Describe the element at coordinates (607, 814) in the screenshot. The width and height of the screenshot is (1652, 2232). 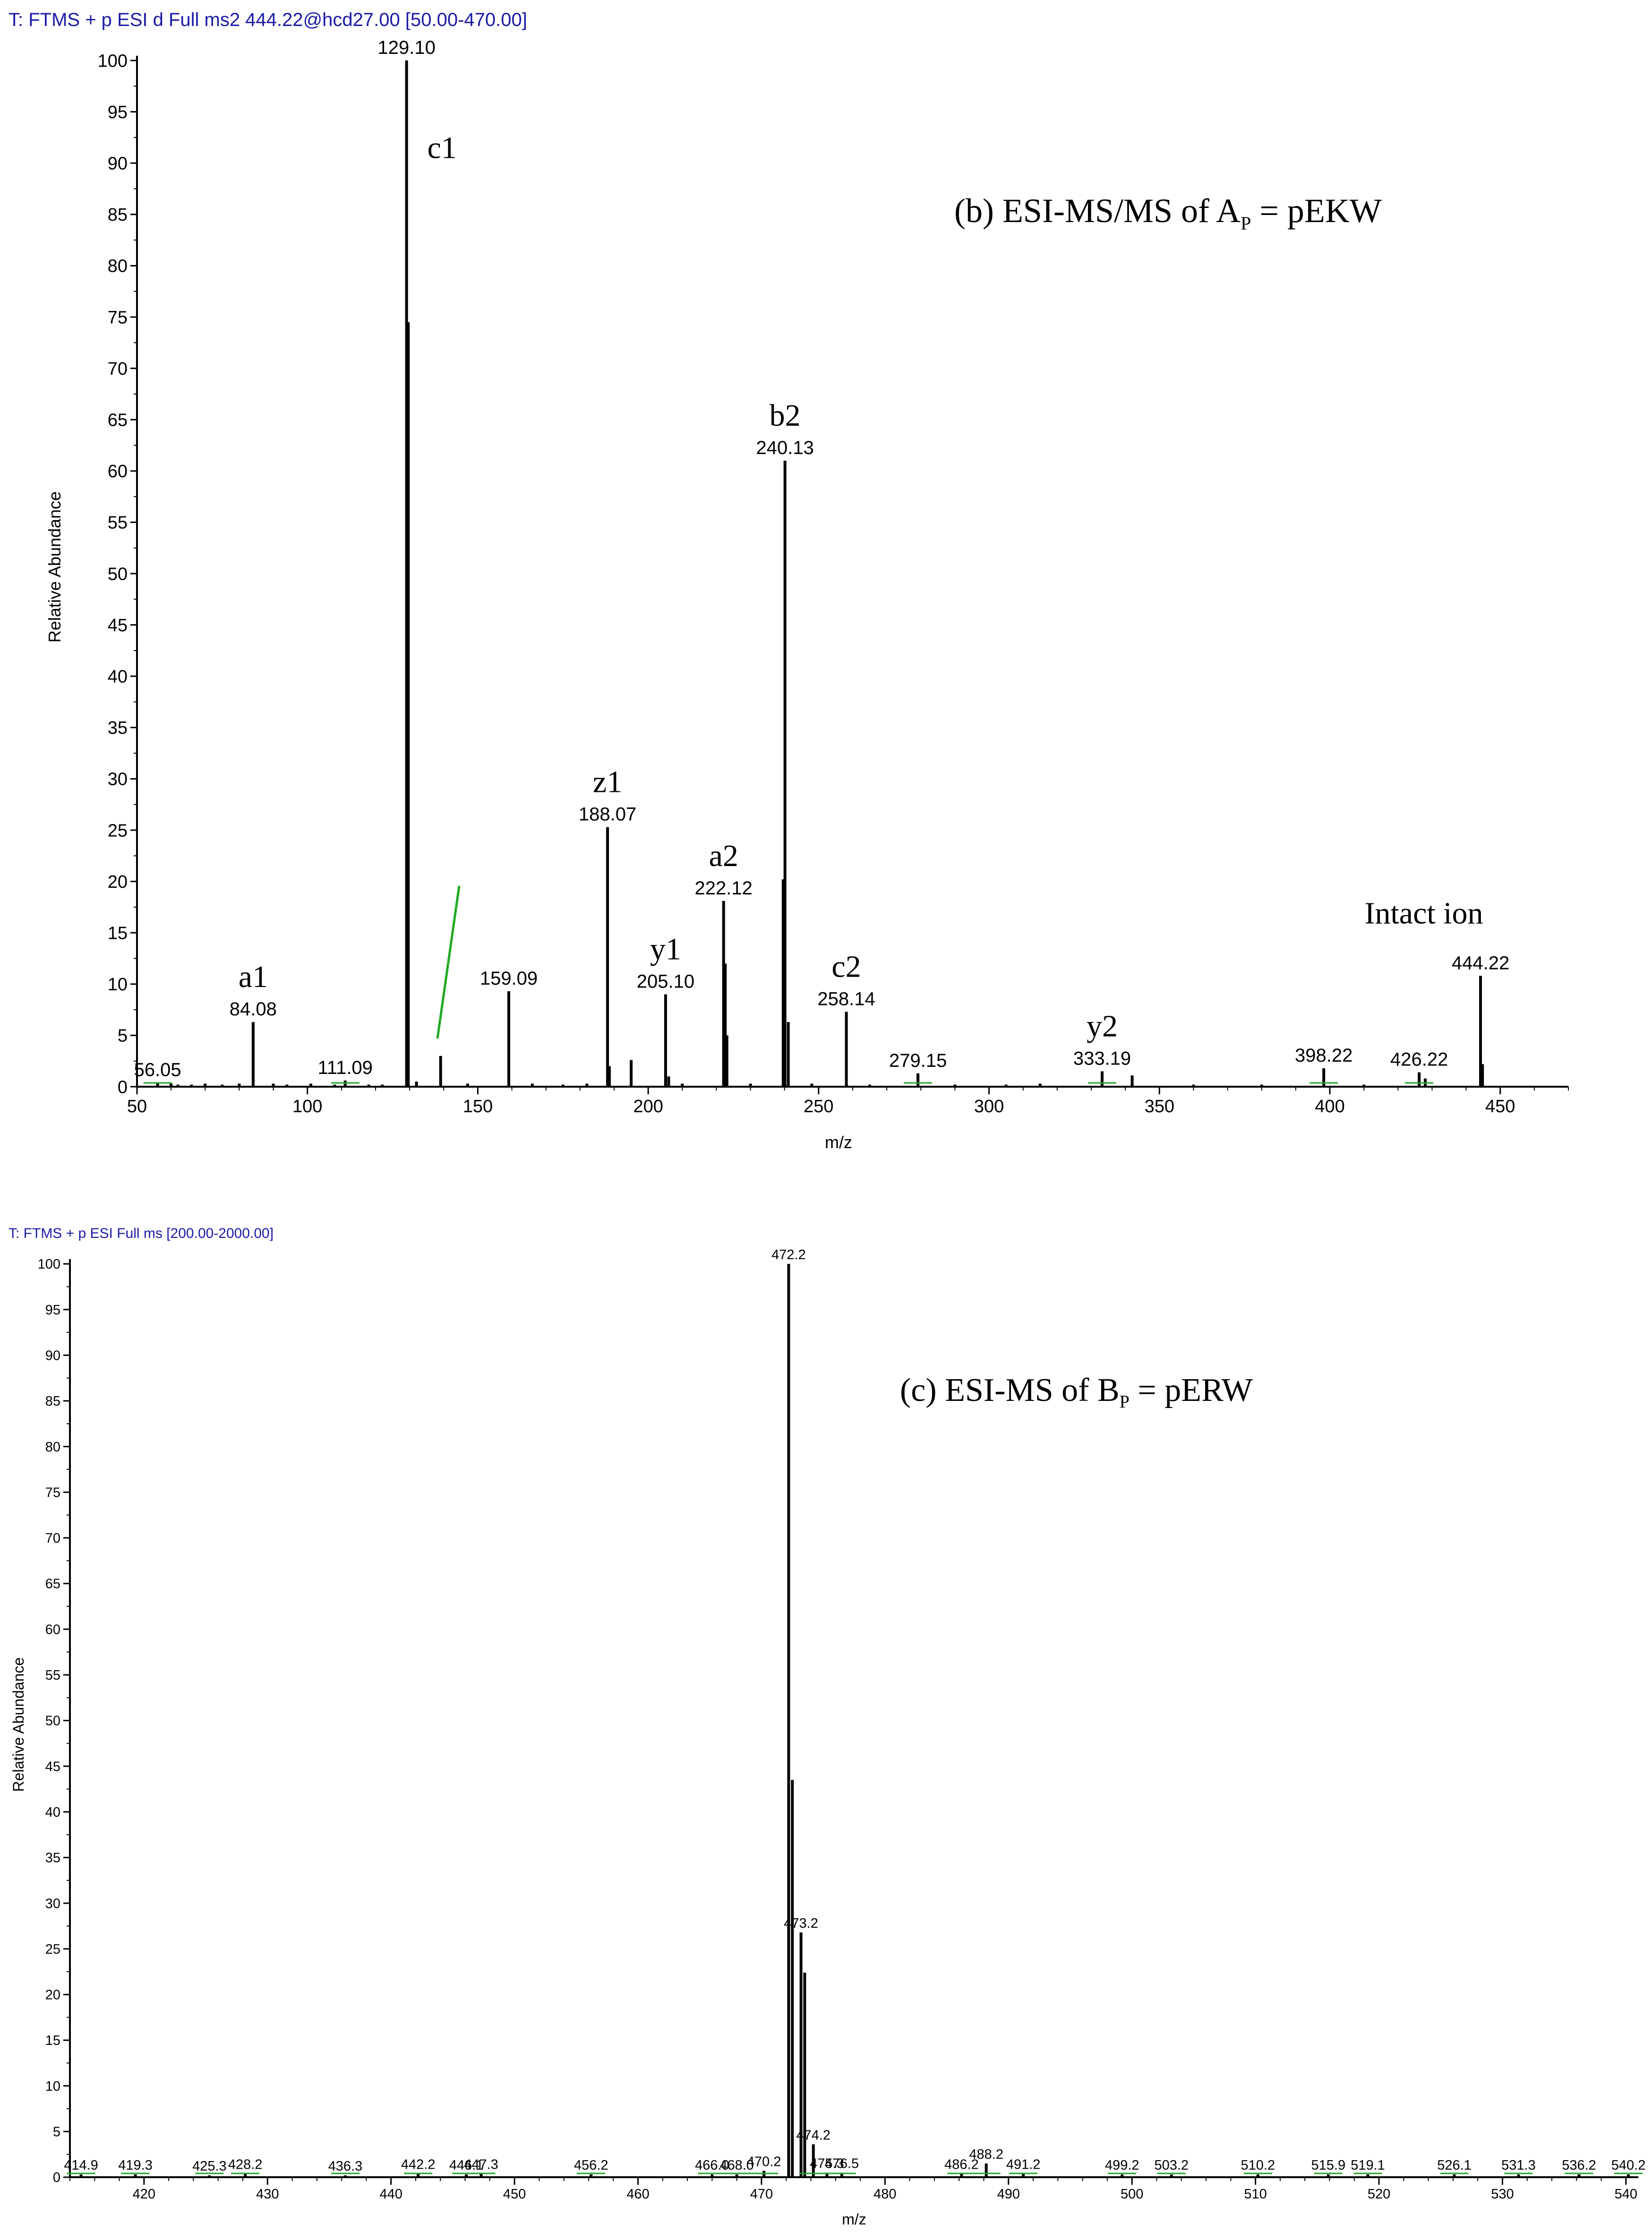
I see `b-peak-label: 188.07` at that location.